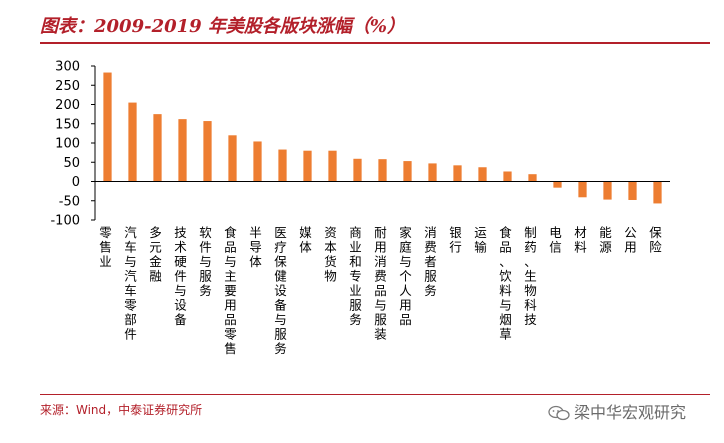 The image size is (724, 443). I want to click on x-tick-label: 食品与主要用品零售, so click(230, 290).